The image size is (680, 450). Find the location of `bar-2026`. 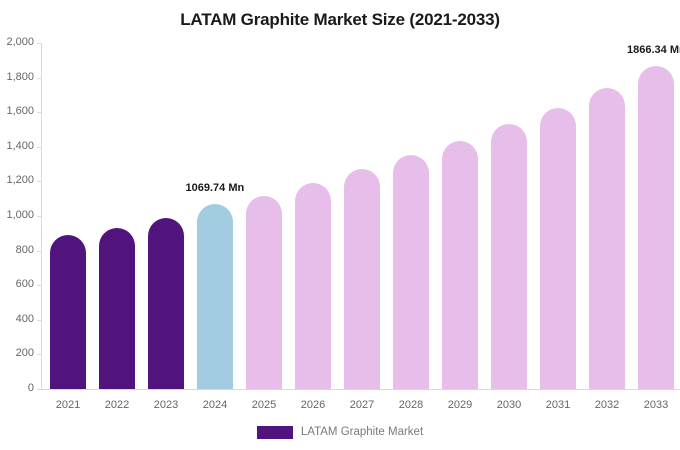

bar-2026 is located at coordinates (313, 286).